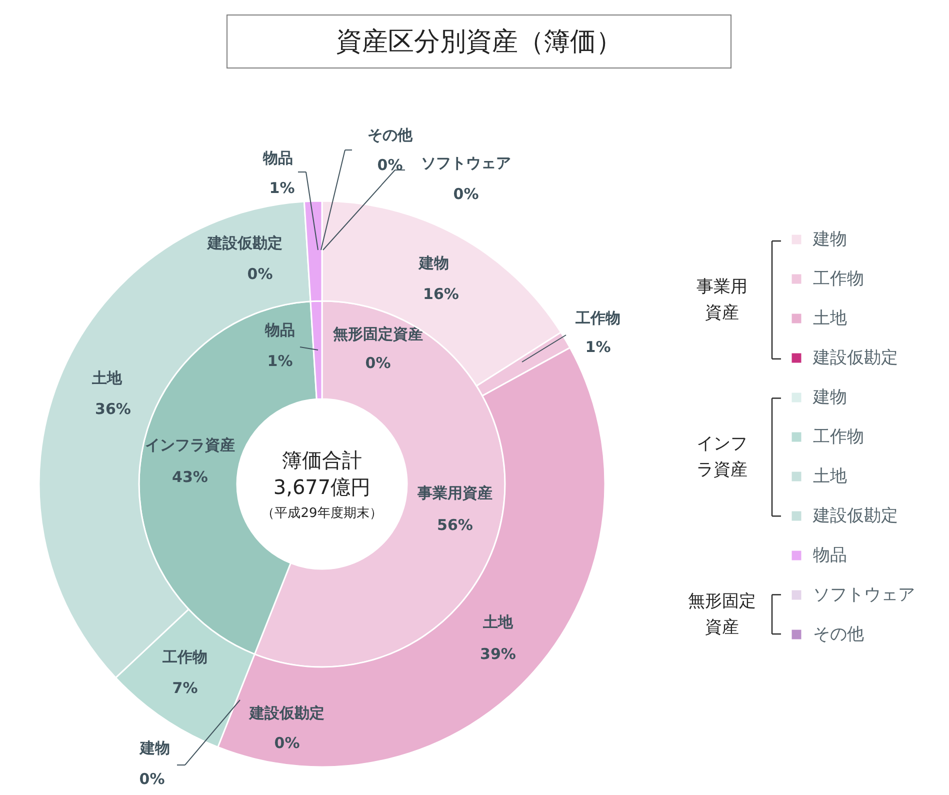 The height and width of the screenshot is (795, 949). What do you see at coordinates (322, 487) in the screenshot?
I see `text: 3,677億円` at bounding box center [322, 487].